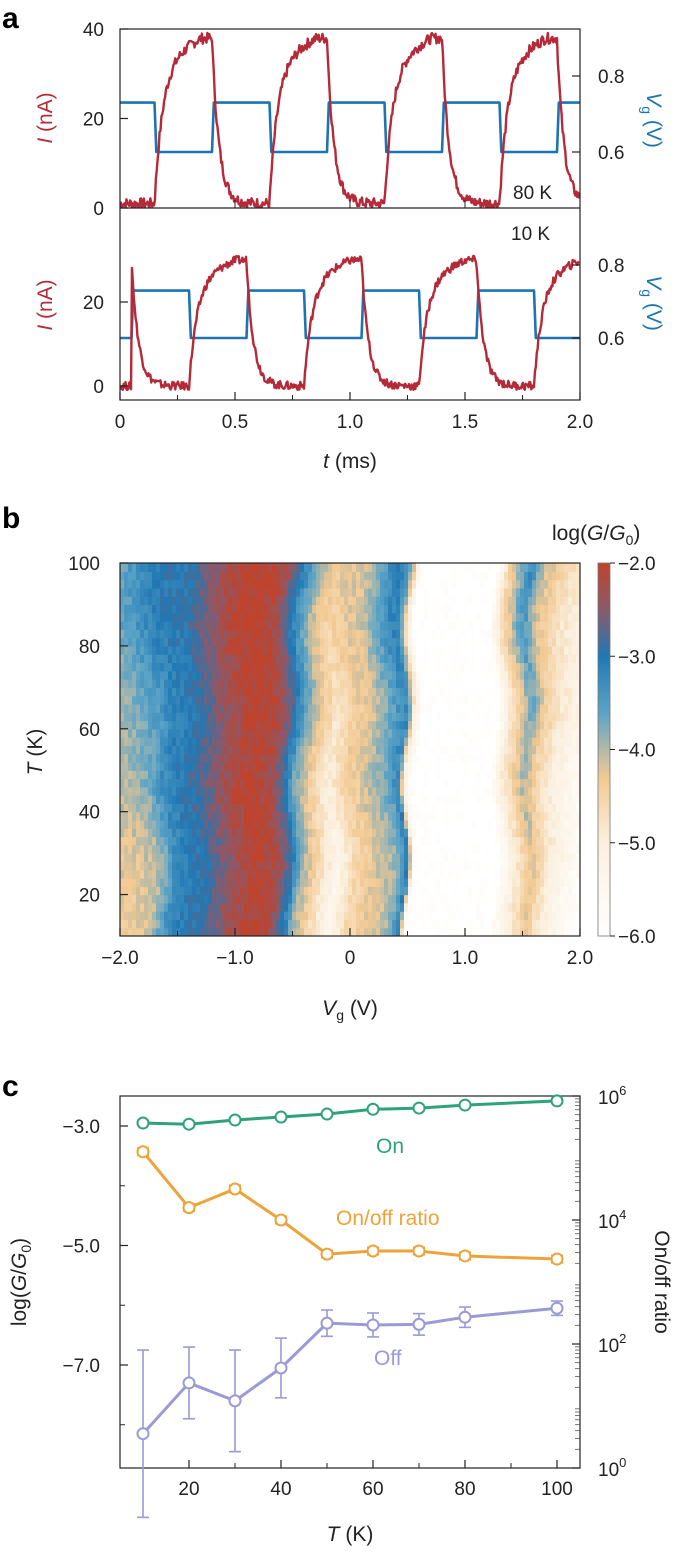  I want to click on panel-a-top-left-axis-label: I (nA), so click(45, 117).